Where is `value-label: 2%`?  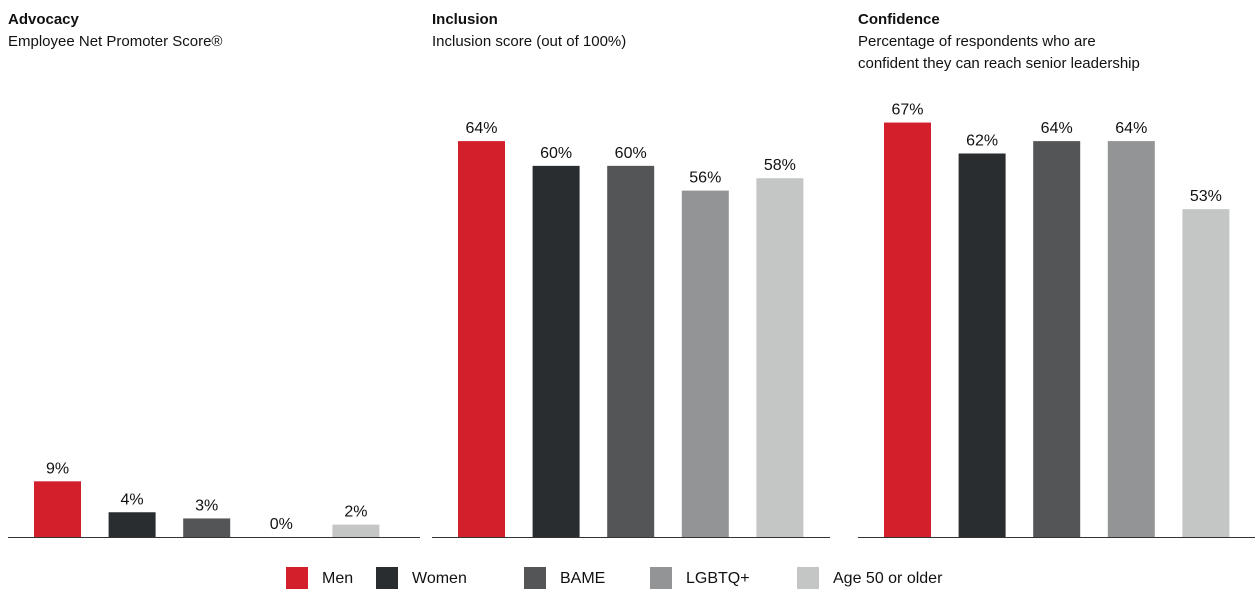
value-label: 2% is located at coordinates (355, 512).